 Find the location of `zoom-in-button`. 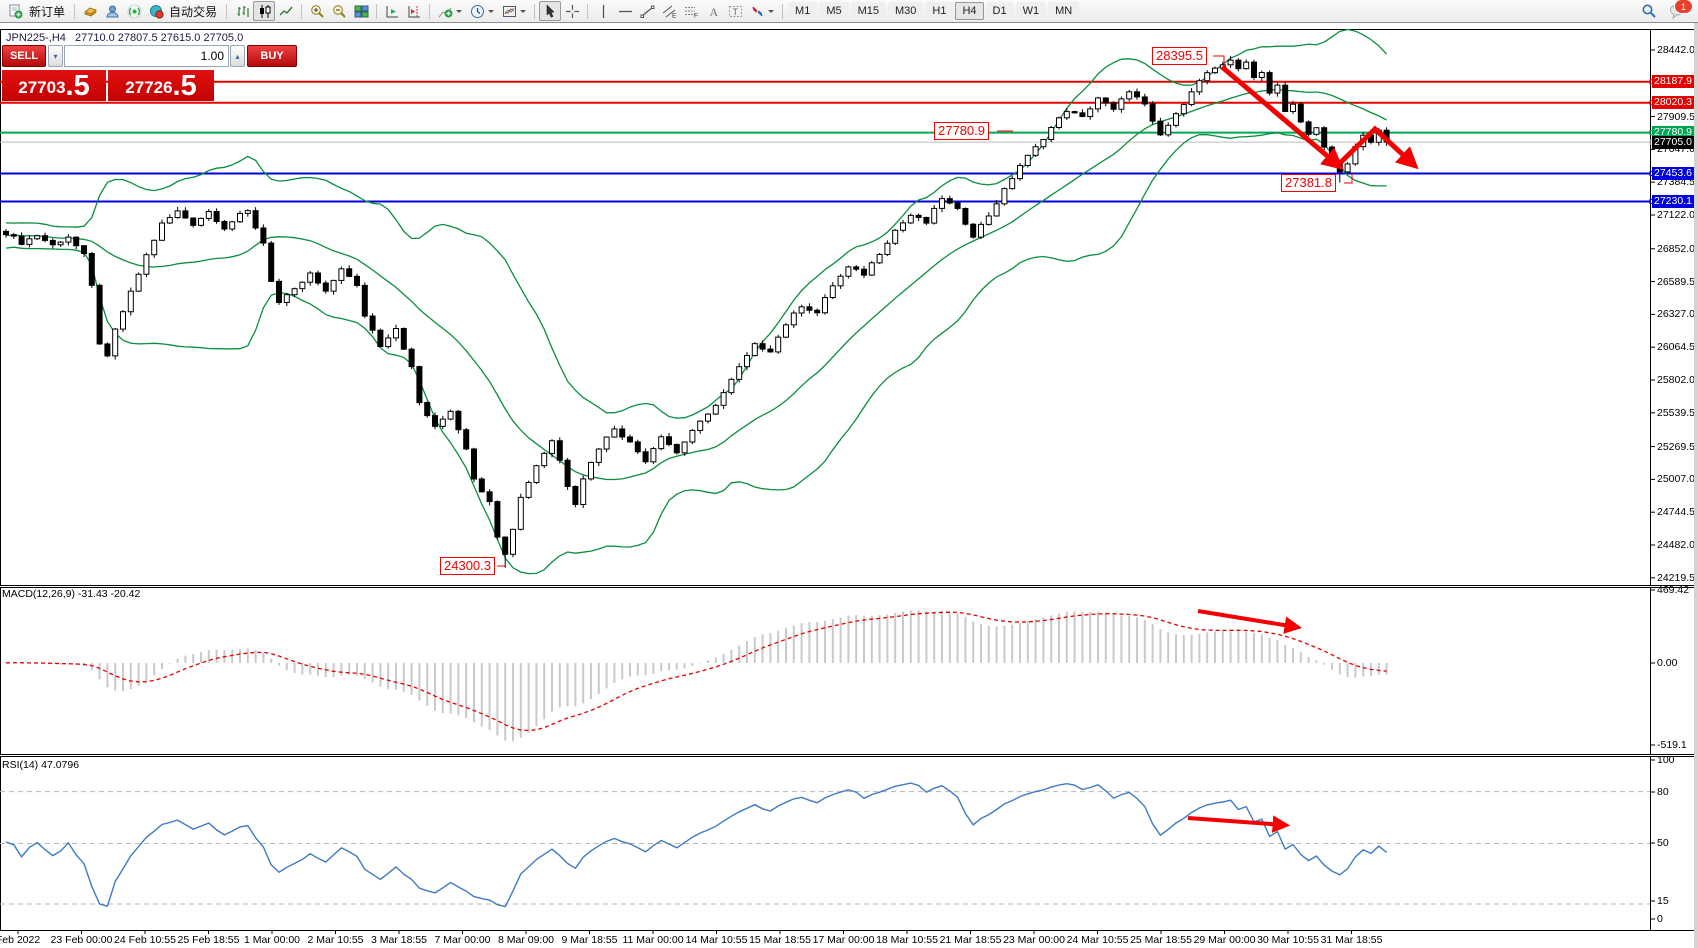

zoom-in-button is located at coordinates (317, 11).